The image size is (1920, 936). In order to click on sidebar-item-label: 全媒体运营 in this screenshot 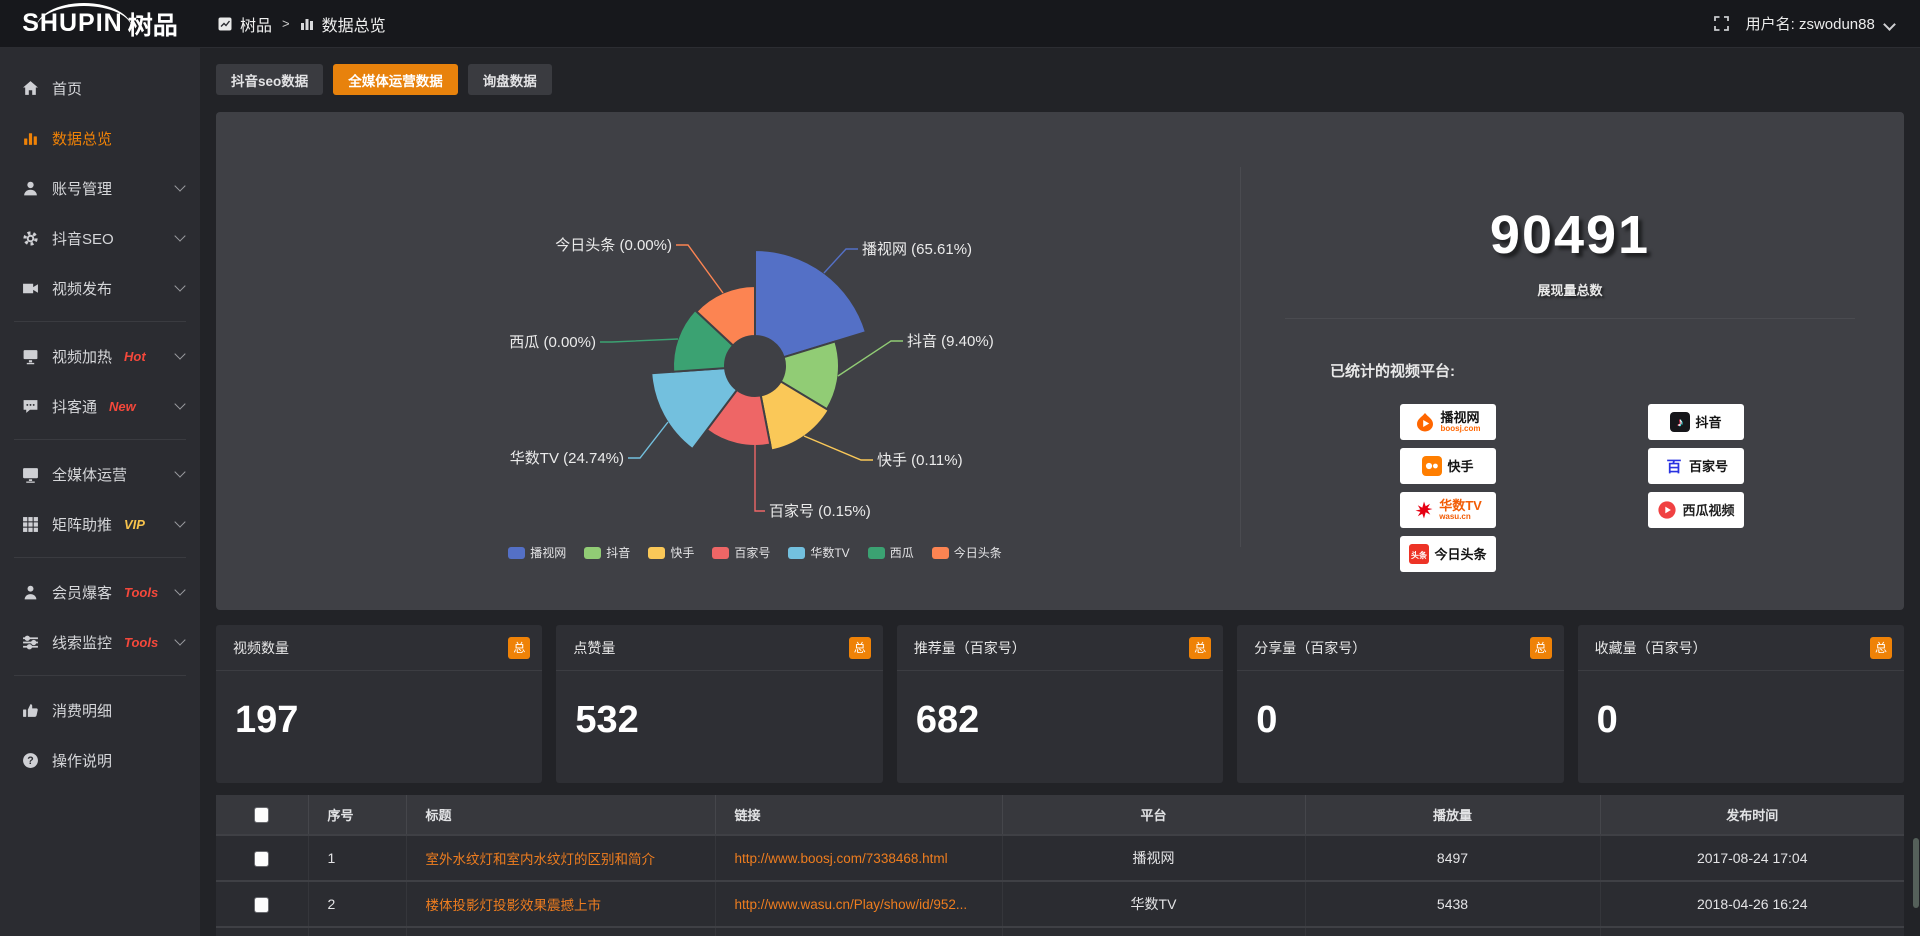, I will do `click(90, 475)`.